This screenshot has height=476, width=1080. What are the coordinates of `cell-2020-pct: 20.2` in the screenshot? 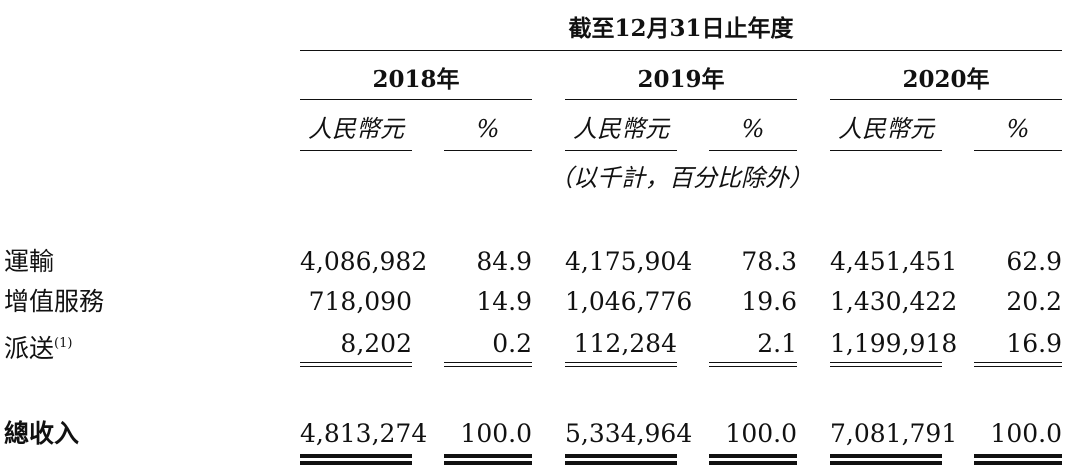 It's located at (1034, 301).